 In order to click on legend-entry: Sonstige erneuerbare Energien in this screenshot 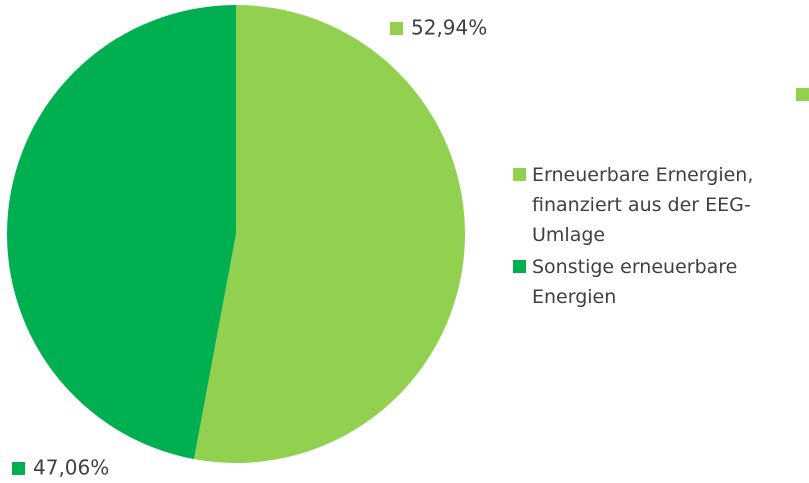, I will do `click(660, 282)`.